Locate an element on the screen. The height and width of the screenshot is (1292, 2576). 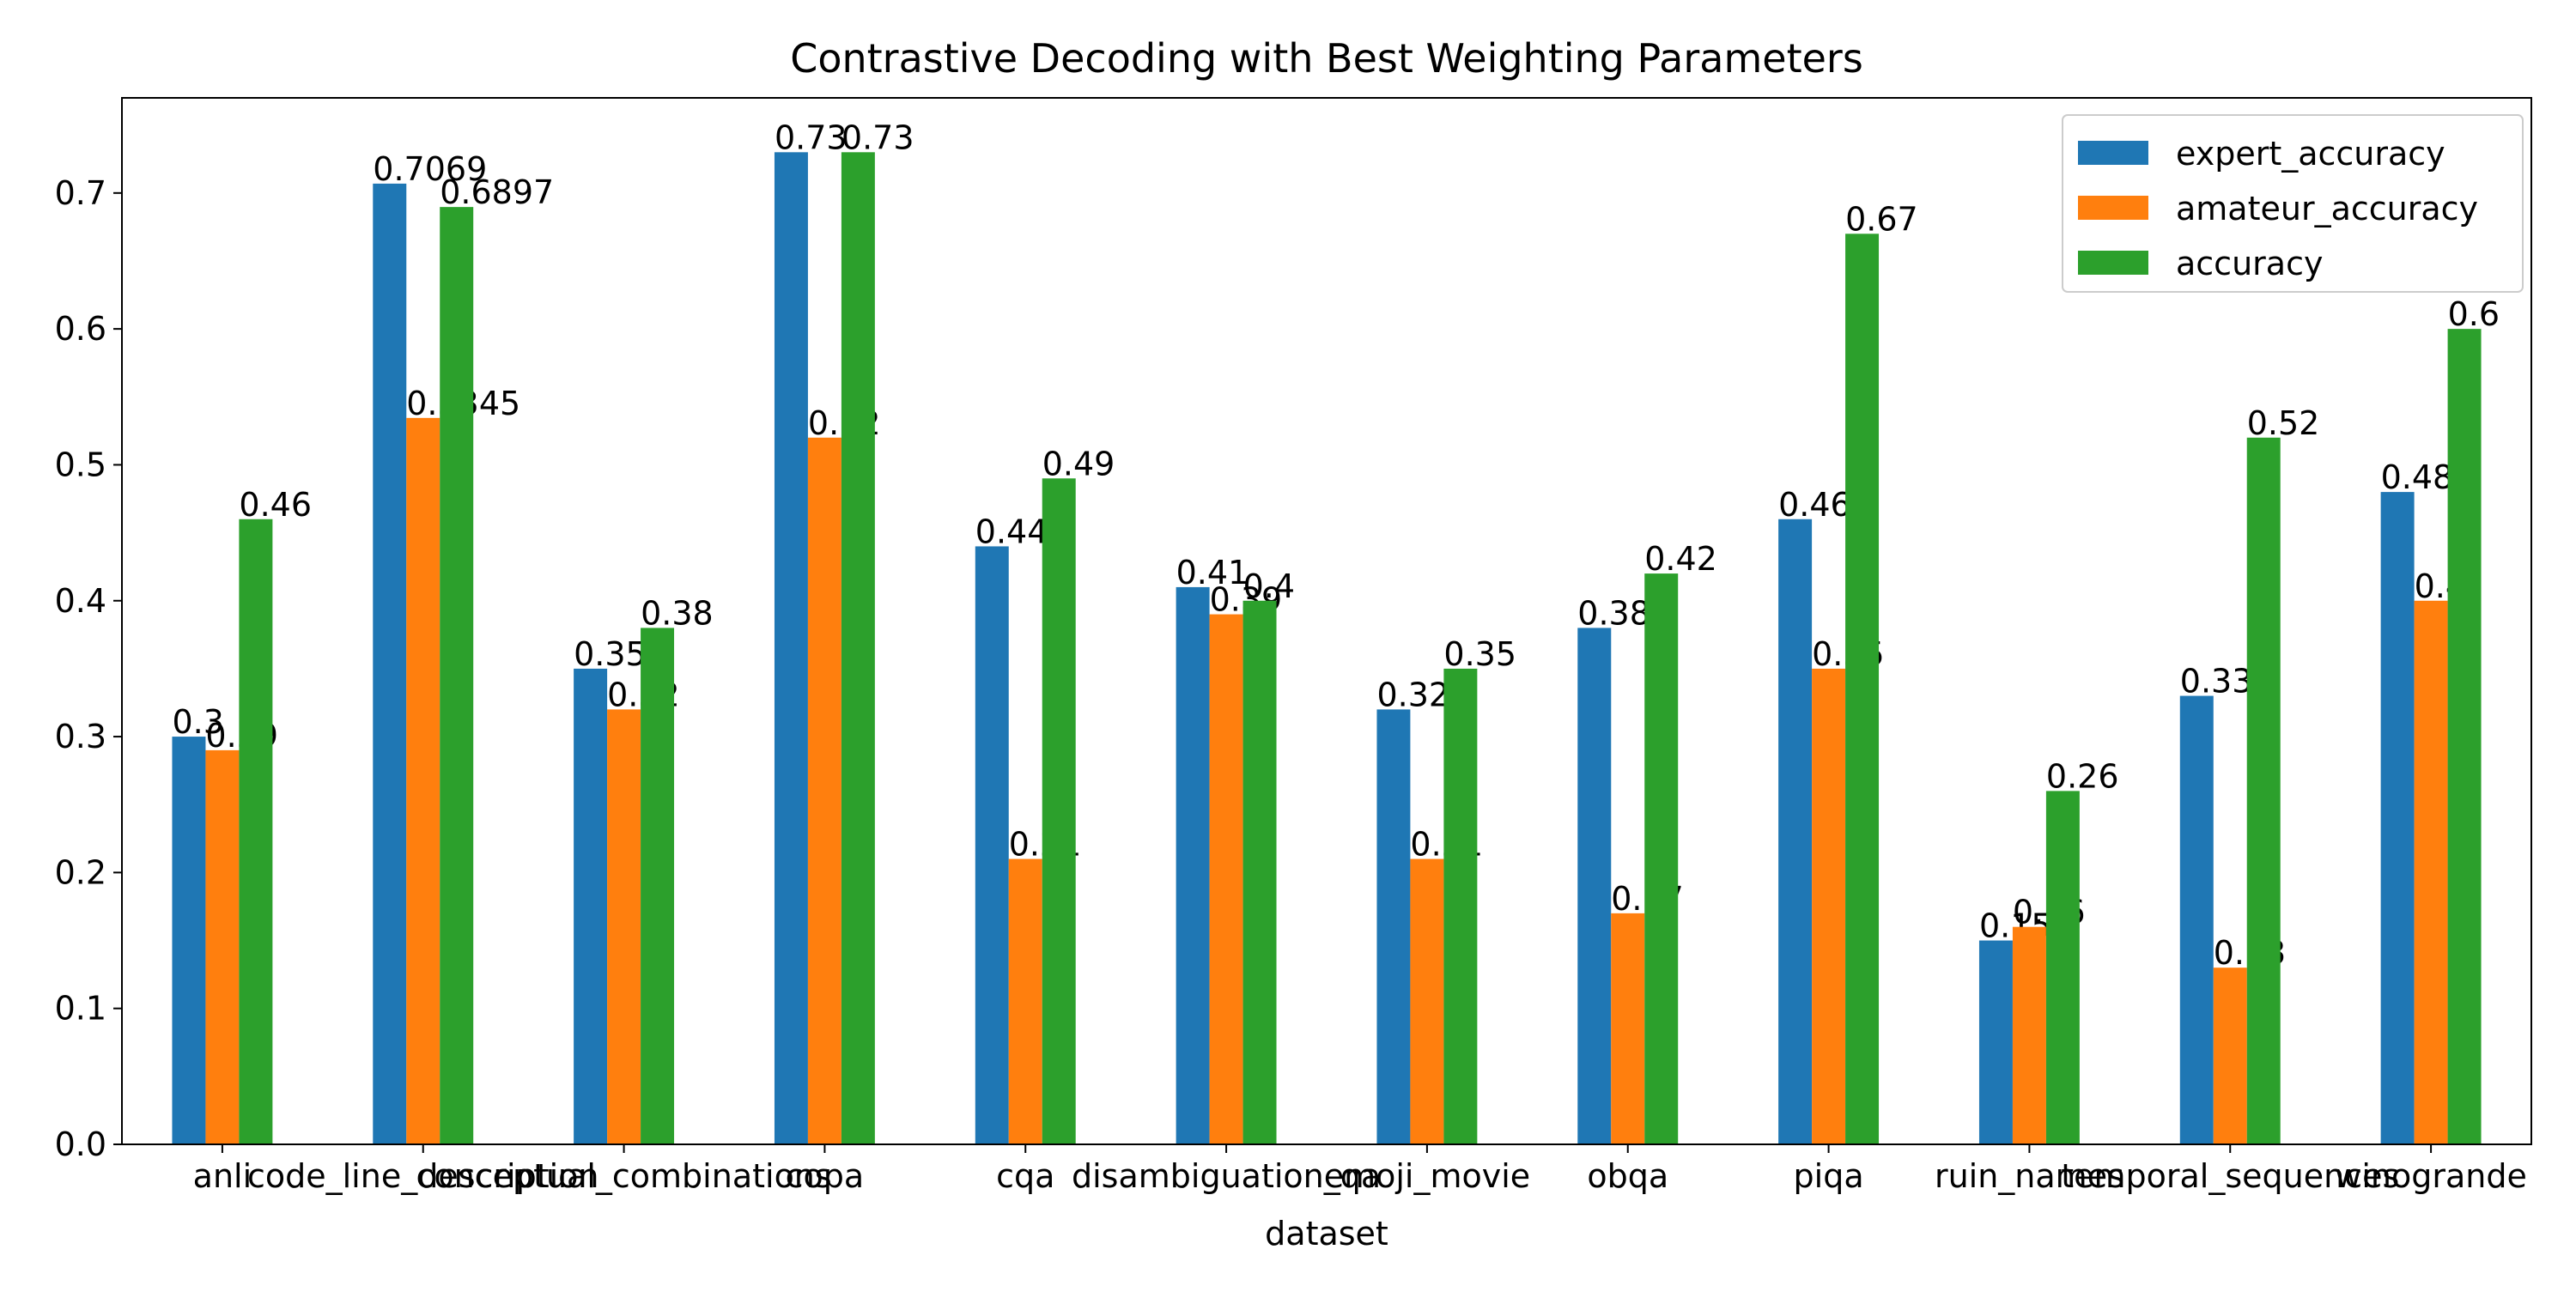
bar-amateur_accuracy-piqa is located at coordinates (1829, 906).